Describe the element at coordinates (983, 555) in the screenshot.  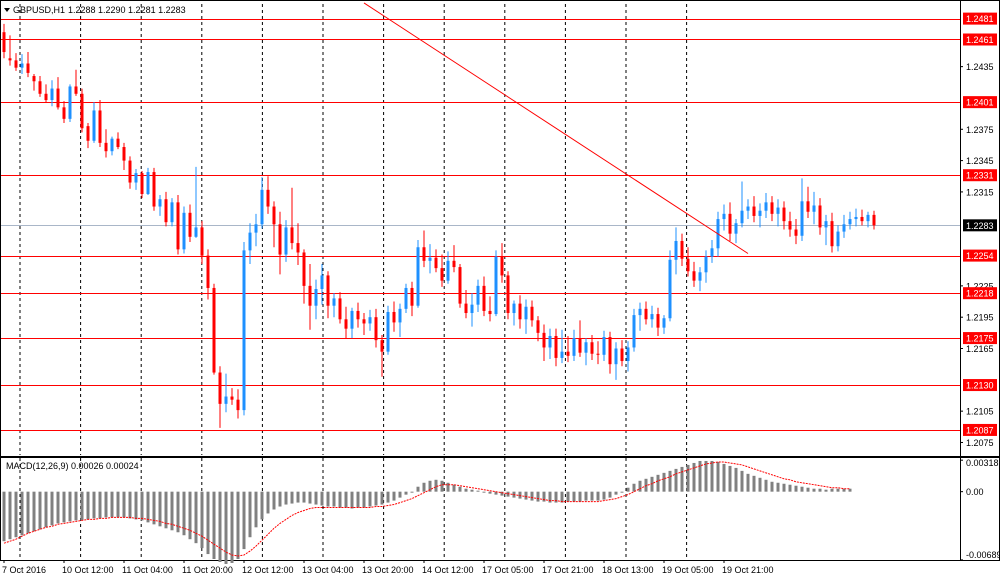
I see `macd-tick-label: -0.00689` at that location.